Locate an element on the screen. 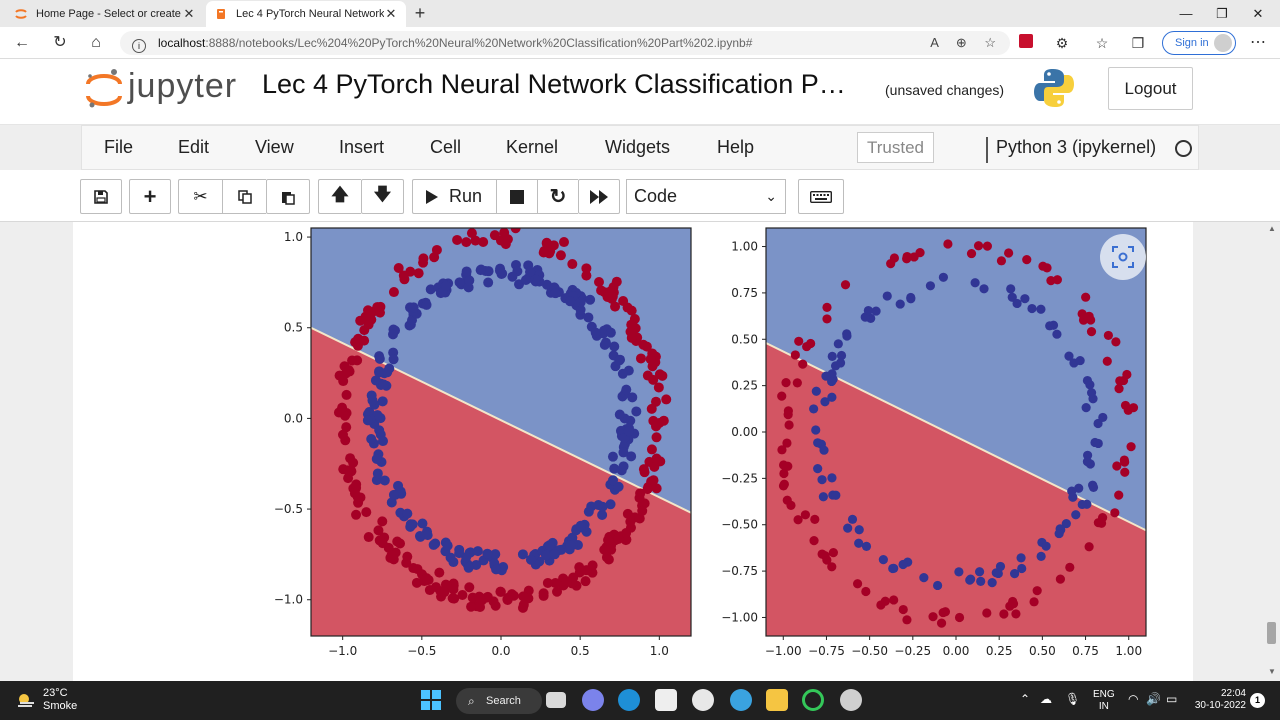 This screenshot has width=1280, height=720. sign-in-button: Sign in is located at coordinates (1199, 43).